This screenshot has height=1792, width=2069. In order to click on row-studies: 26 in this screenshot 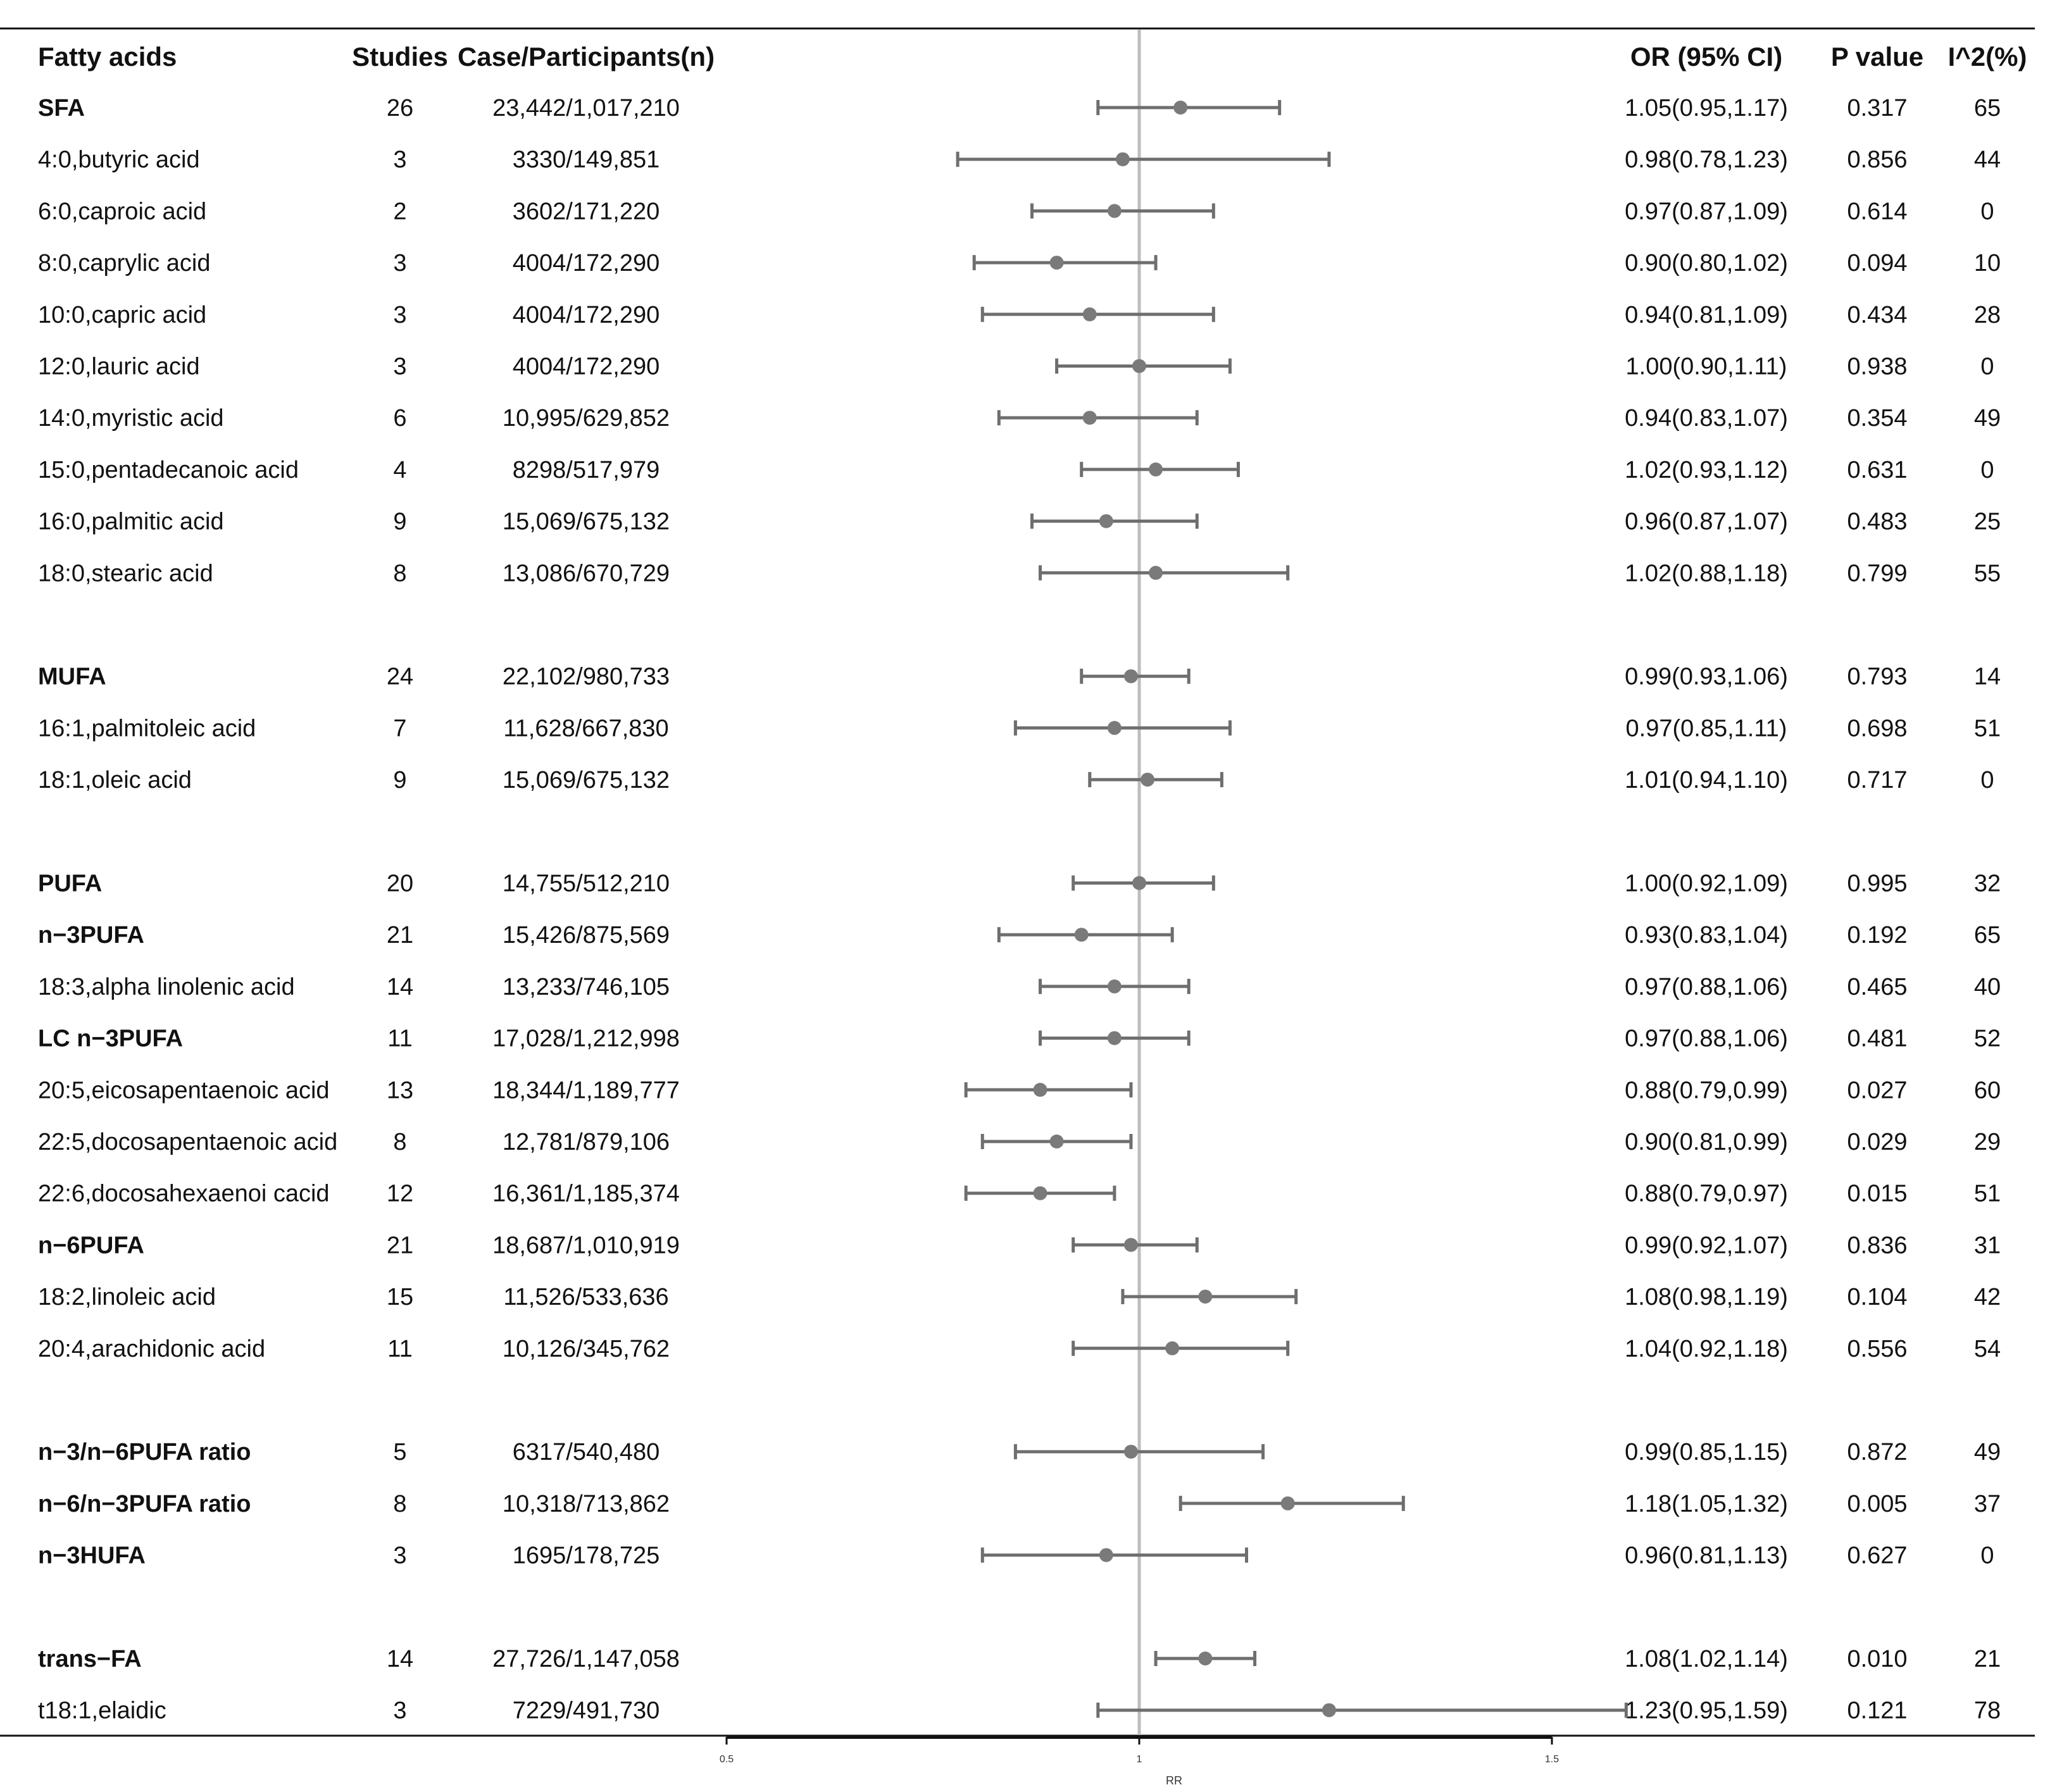, I will do `click(400, 108)`.